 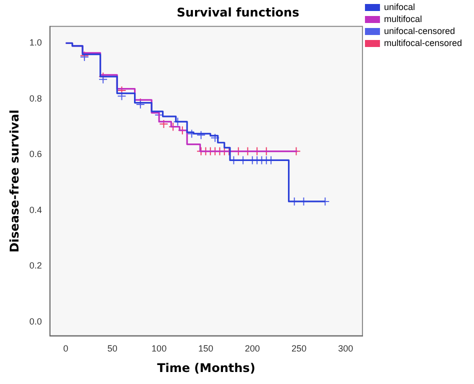 What do you see at coordinates (35, 43) in the screenshot?
I see `y-tick-label: 1.0` at bounding box center [35, 43].